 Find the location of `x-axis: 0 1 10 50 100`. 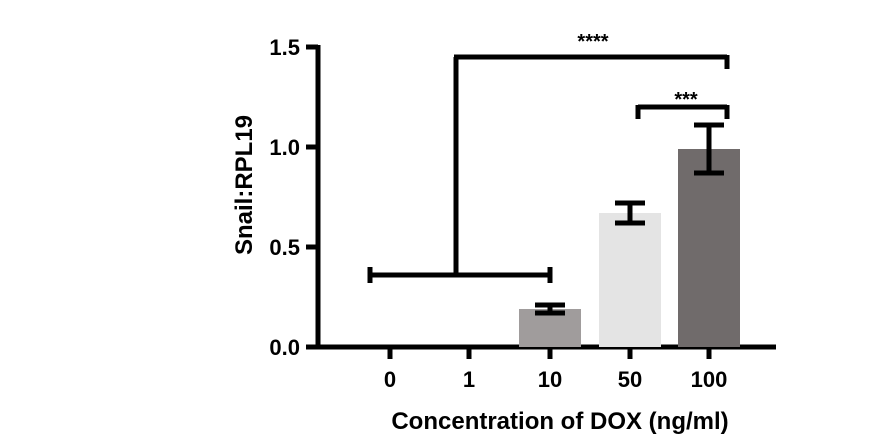

x-axis: 0 1 10 50 100 is located at coordinates (546, 368).